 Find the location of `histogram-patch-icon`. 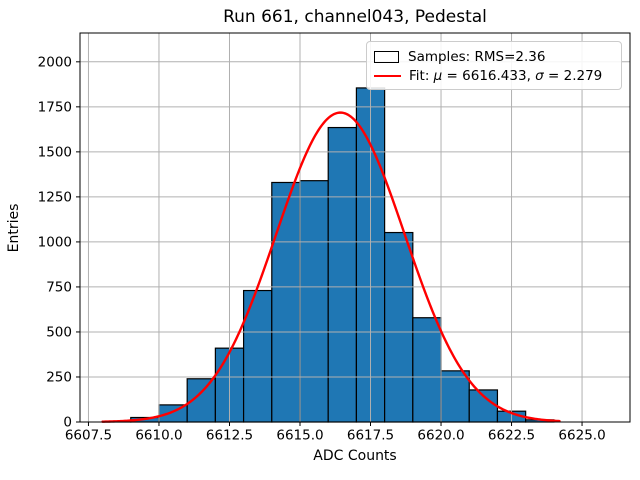

histogram-patch-icon is located at coordinates (386, 56).